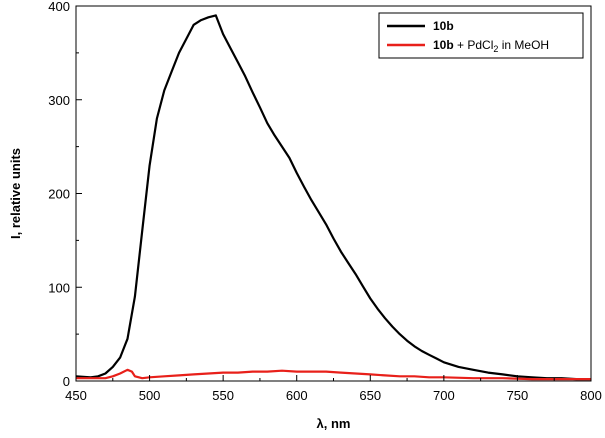 This screenshot has height=438, width=605. What do you see at coordinates (370, 395) in the screenshot?
I see `x-tick-label: 650` at bounding box center [370, 395].